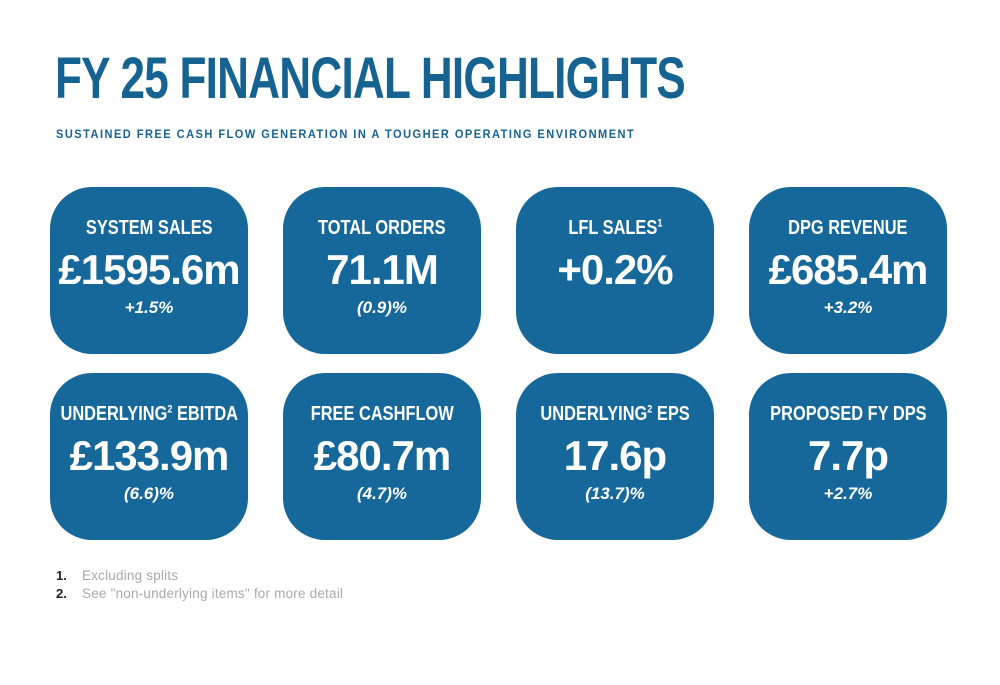  I want to click on kpi-value: £1595.6m, so click(149, 269).